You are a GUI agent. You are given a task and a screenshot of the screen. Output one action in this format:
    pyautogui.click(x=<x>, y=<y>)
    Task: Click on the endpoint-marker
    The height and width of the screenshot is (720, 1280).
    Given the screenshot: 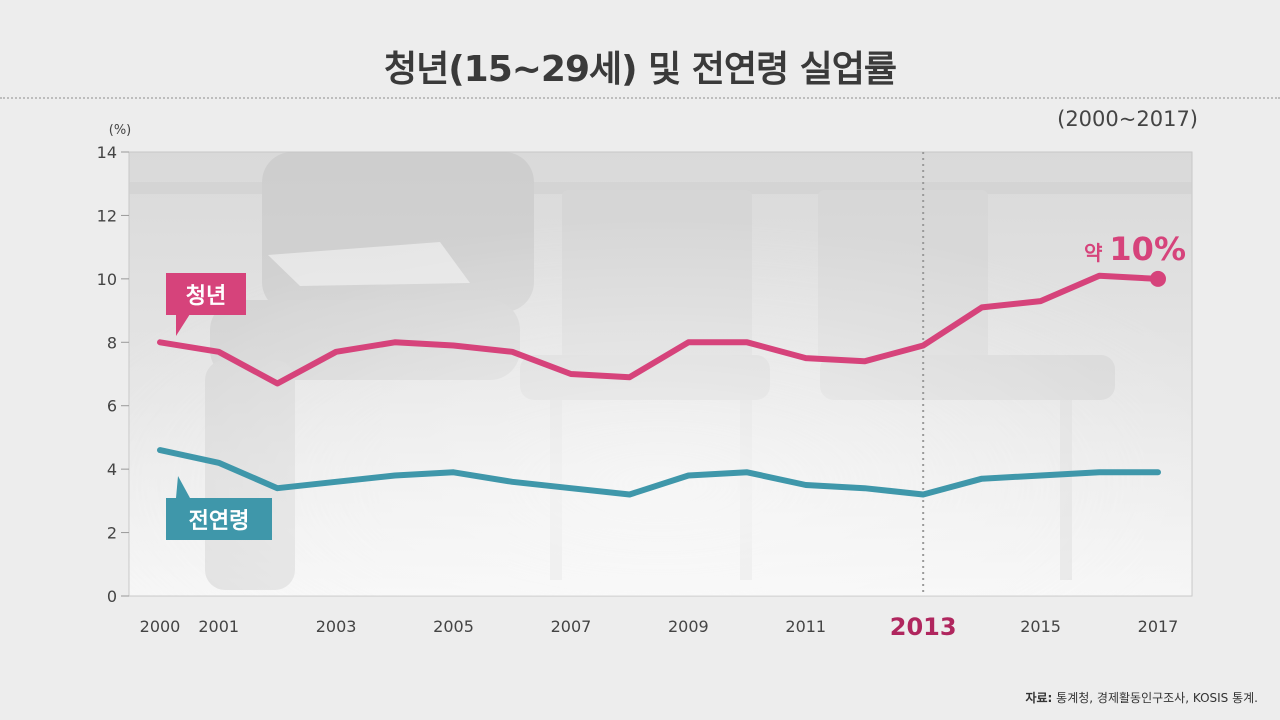 What is the action you would take?
    pyautogui.click(x=1158, y=278)
    